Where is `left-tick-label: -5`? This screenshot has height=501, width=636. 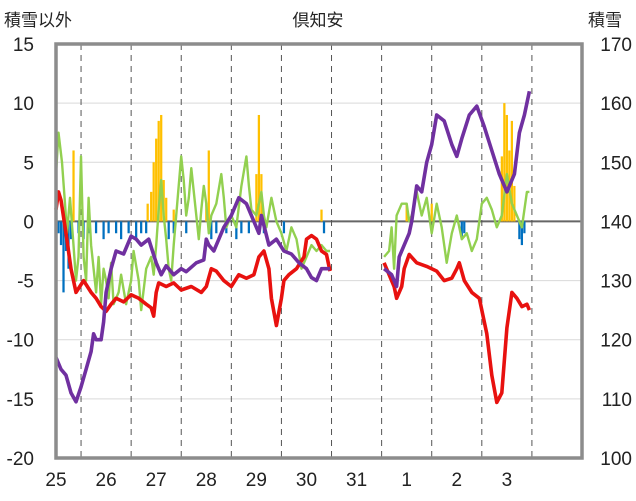 left-tick-label: -5 is located at coordinates (25, 282).